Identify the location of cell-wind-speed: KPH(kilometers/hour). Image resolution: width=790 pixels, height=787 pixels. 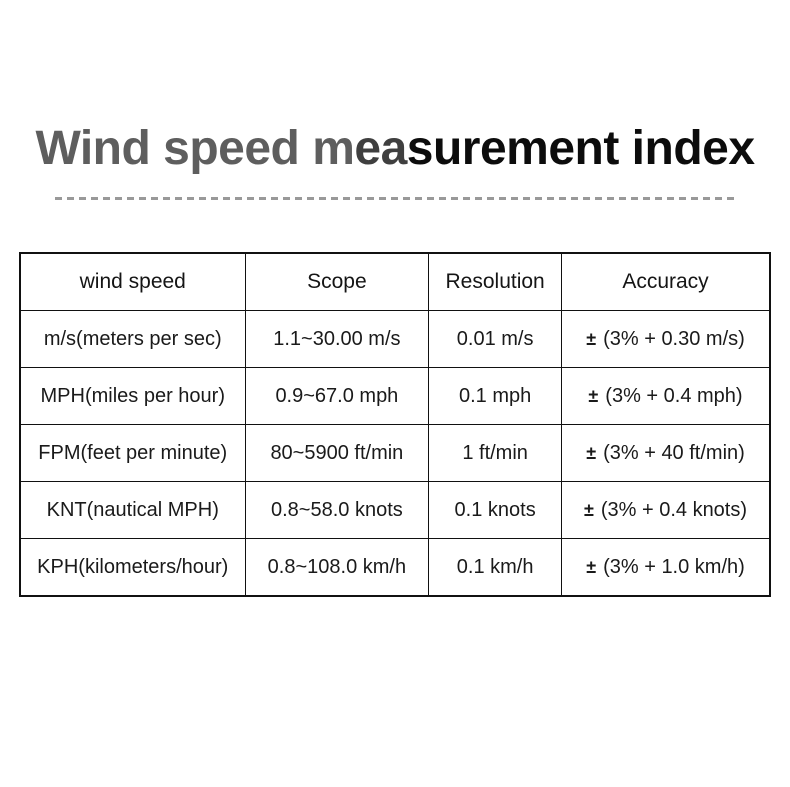
(132, 567).